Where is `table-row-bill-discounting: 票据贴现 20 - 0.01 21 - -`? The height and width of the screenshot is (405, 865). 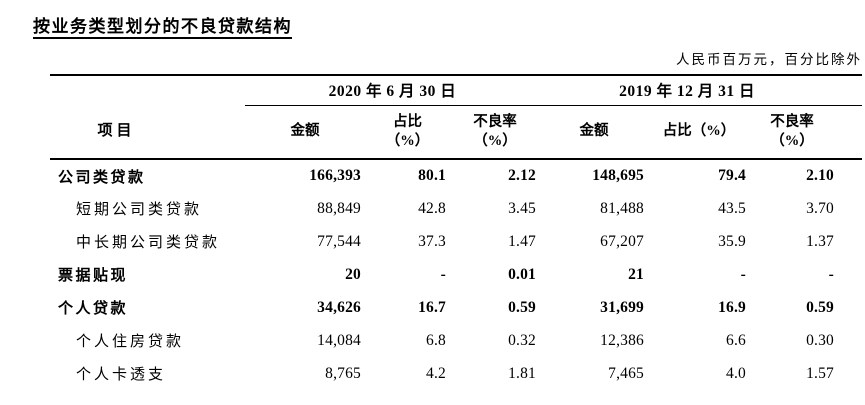 table-row-bill-discounting: 票据贴现 20 - 0.01 21 - - is located at coordinates (456, 274).